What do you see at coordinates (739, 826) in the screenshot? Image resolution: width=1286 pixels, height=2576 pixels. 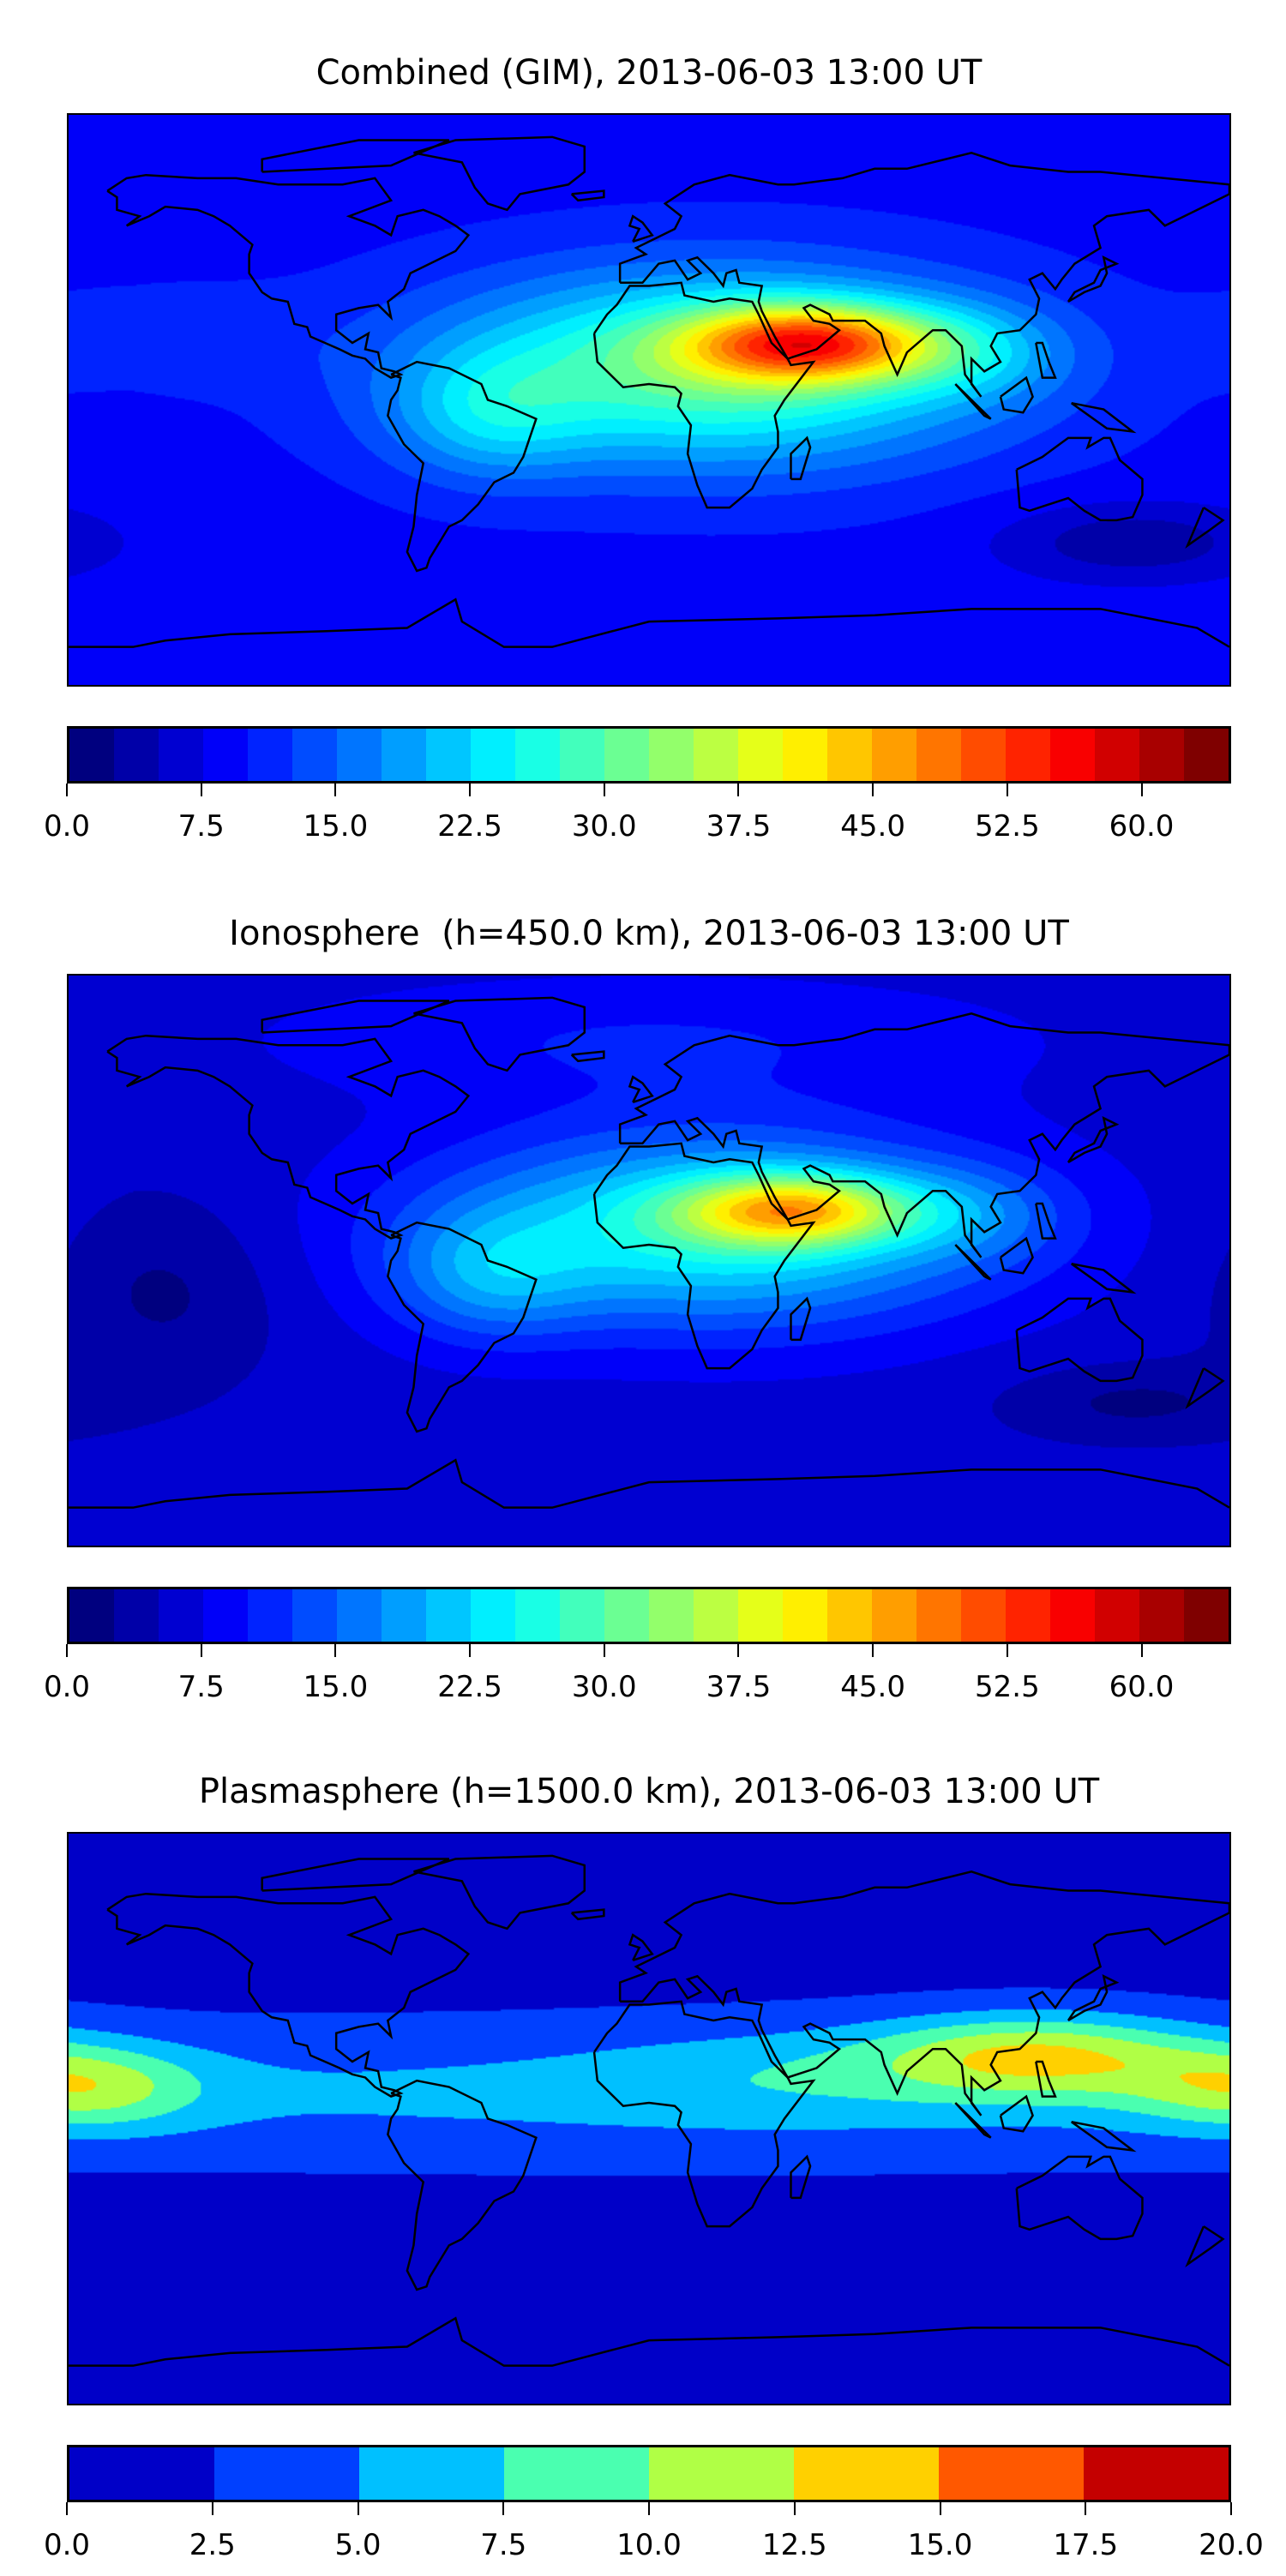 I see `colorbar-tick-label: 37.5` at bounding box center [739, 826].